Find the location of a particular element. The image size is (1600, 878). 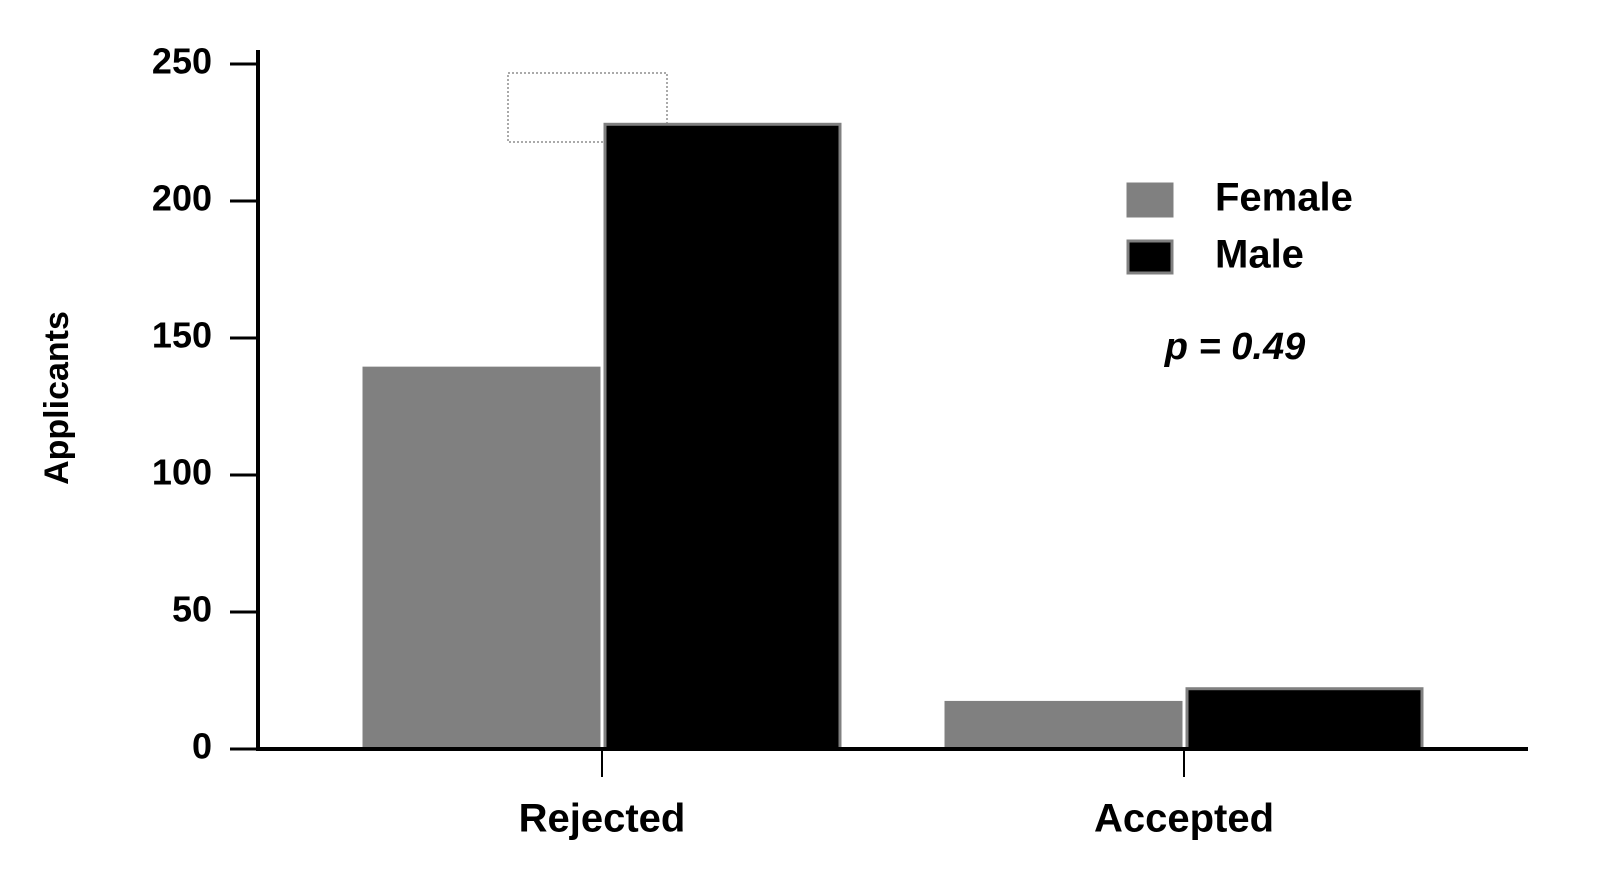

y-tick-label: 150 is located at coordinates (182, 335).